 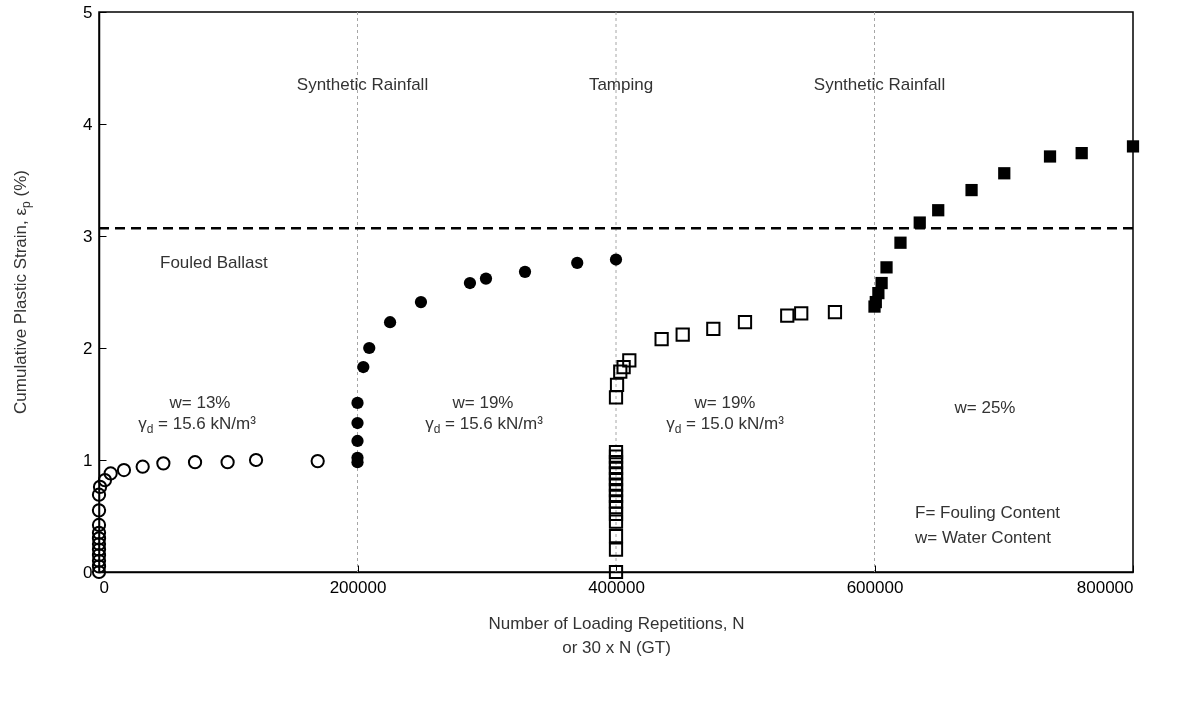 What do you see at coordinates (616, 635) in the screenshot?
I see `x-axis-title: Number of Loading Repetitions, N or 30 x N (GT)` at bounding box center [616, 635].